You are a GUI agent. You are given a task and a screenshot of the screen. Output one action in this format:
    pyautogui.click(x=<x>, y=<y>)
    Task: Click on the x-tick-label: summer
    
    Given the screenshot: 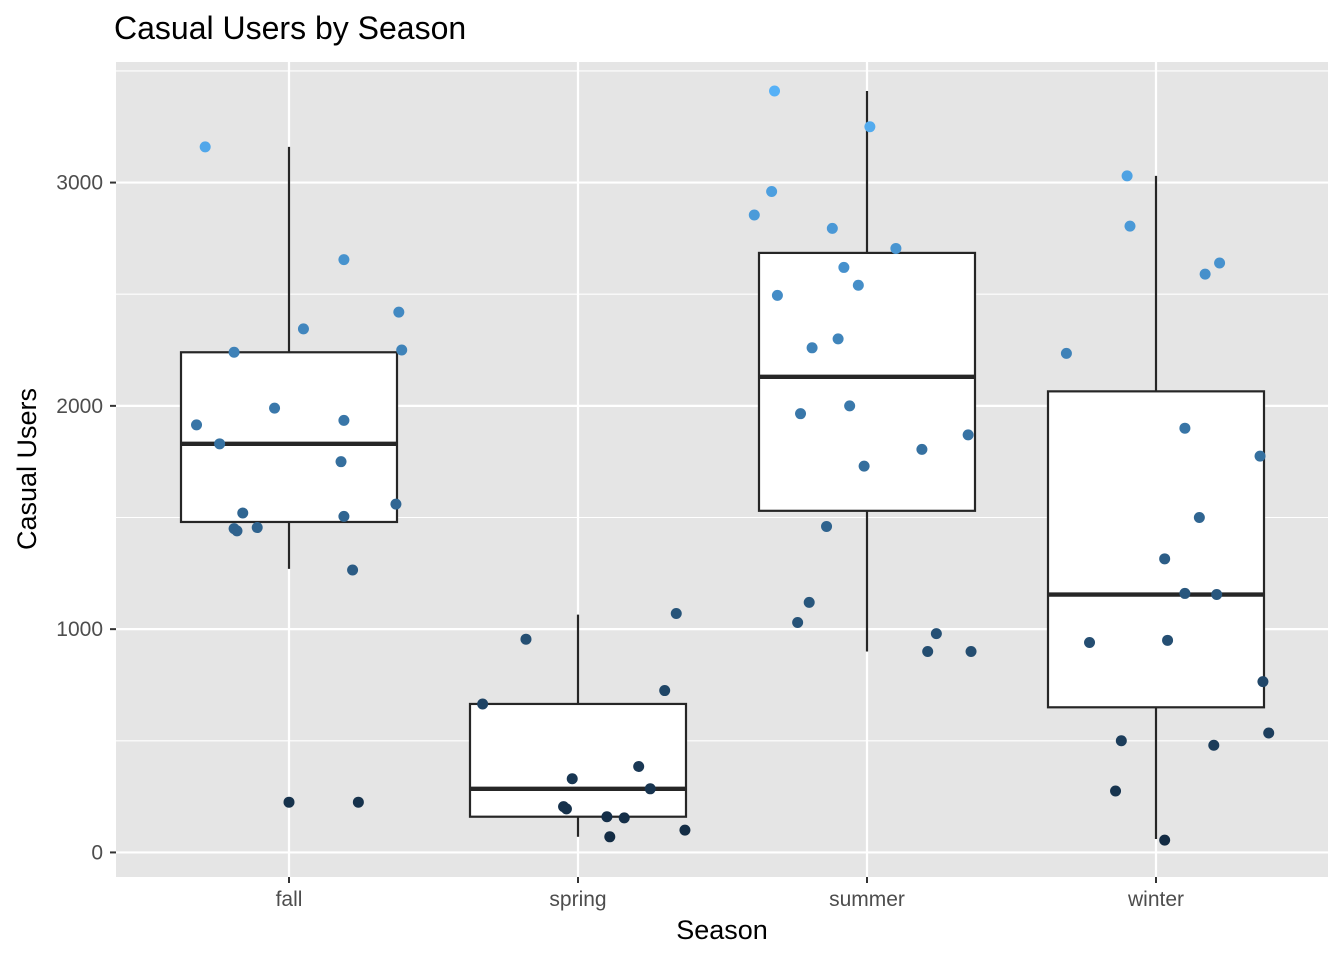 What is the action you would take?
    pyautogui.click(x=867, y=899)
    